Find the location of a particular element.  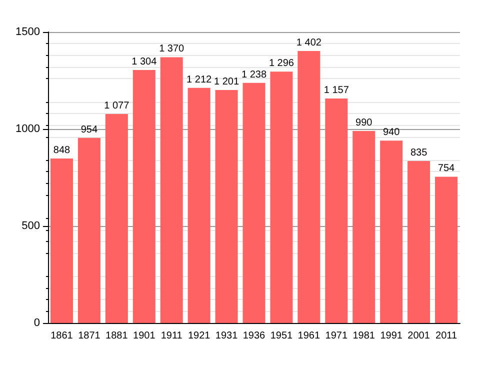

data-label: 848 is located at coordinates (62, 150).